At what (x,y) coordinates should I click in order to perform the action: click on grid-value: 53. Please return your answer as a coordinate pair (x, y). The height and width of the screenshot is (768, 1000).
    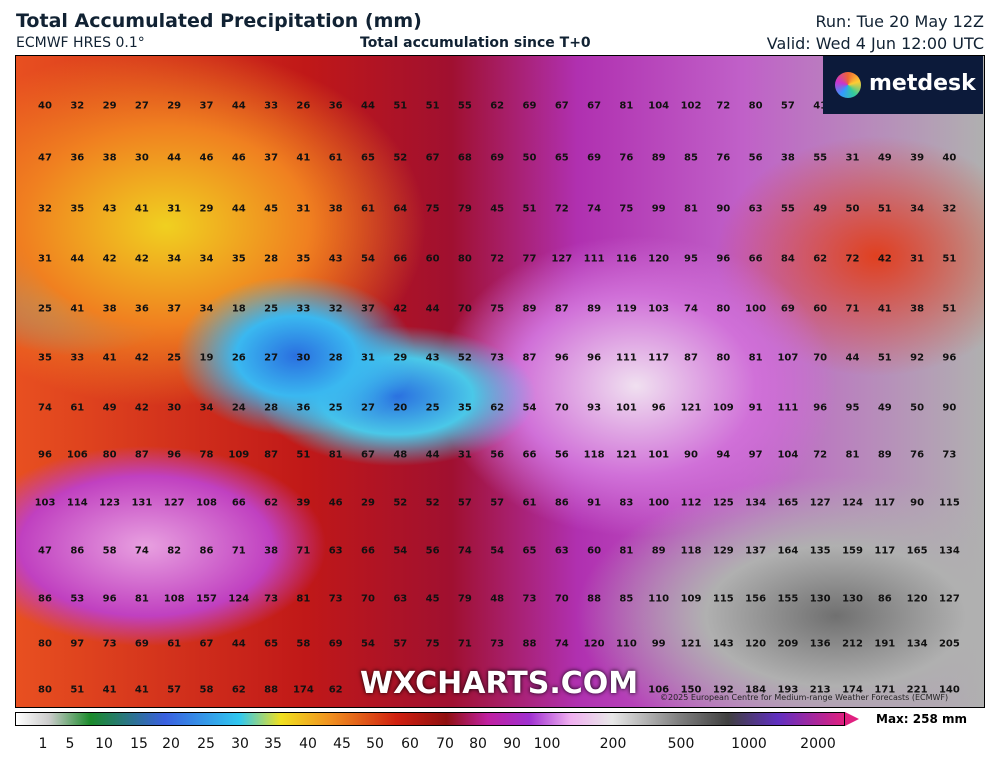
    Looking at the image, I should click on (77, 599).